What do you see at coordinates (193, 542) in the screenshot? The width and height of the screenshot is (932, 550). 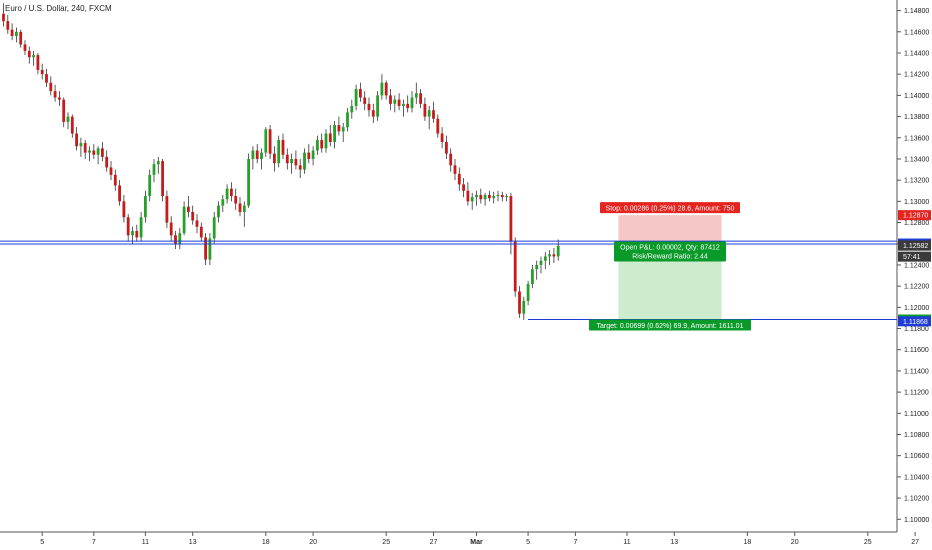 I see `time-tick-label: 13` at bounding box center [193, 542].